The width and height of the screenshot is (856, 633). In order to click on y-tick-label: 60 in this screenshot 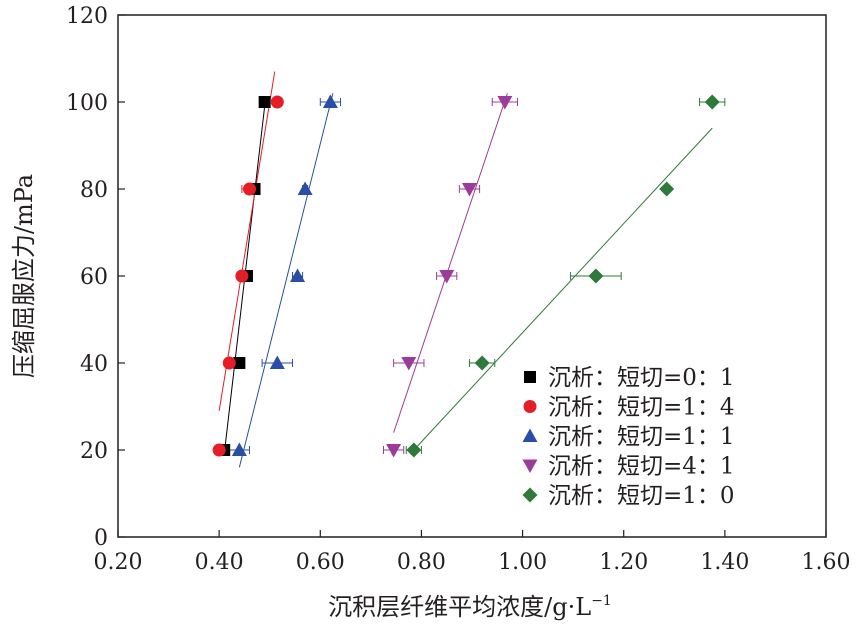, I will do `click(94, 277)`.